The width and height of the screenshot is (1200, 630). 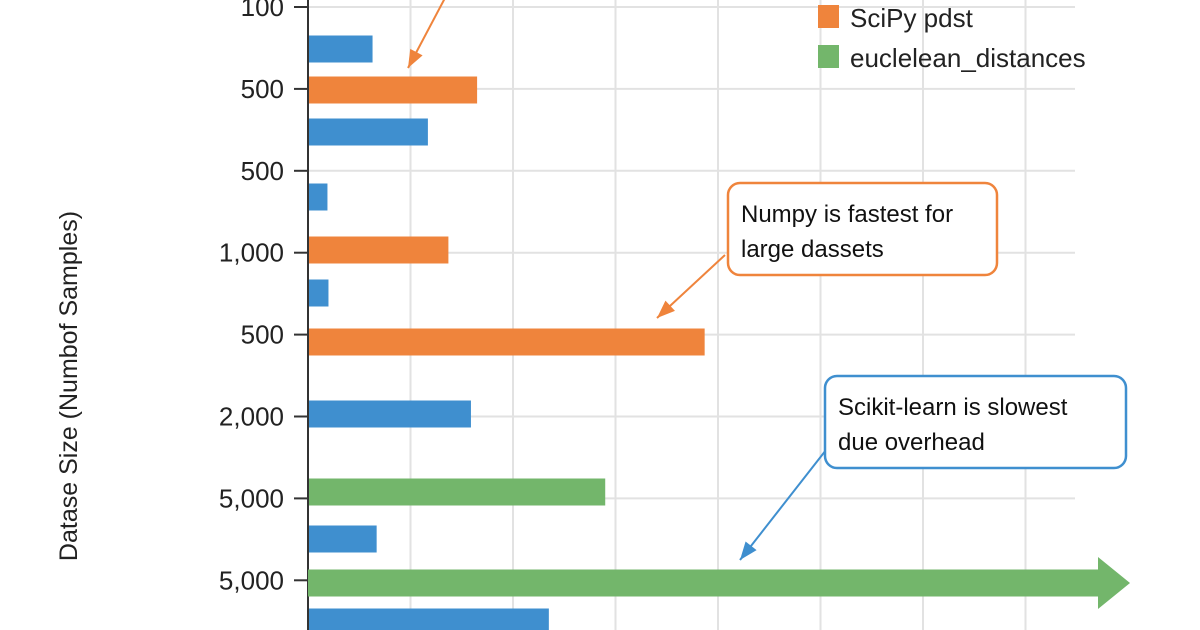 I want to click on y-tick-label: 2,000, so click(x=251, y=417).